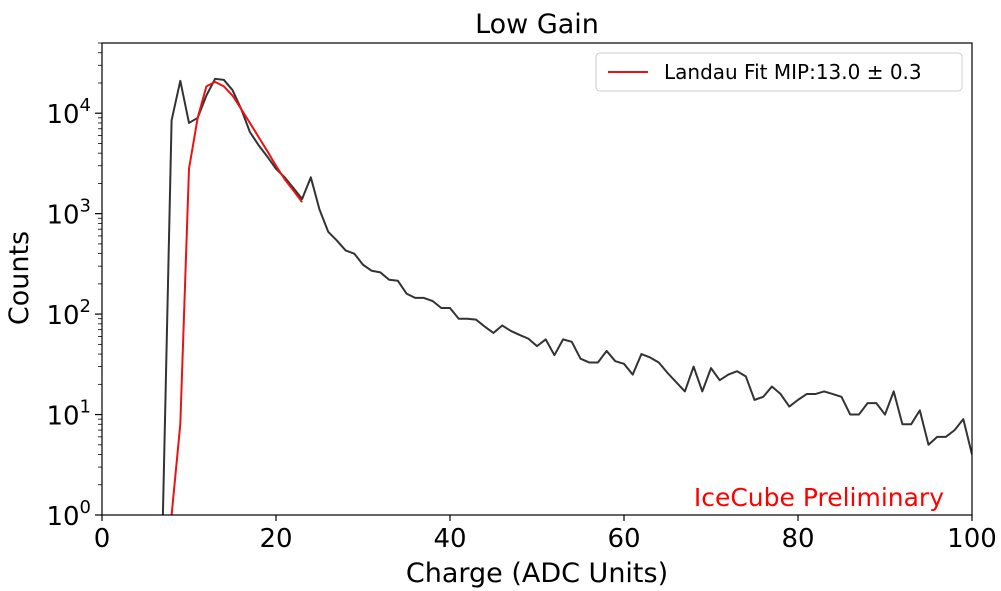  What do you see at coordinates (449, 539) in the screenshot?
I see `x-tick-label: 40` at bounding box center [449, 539].